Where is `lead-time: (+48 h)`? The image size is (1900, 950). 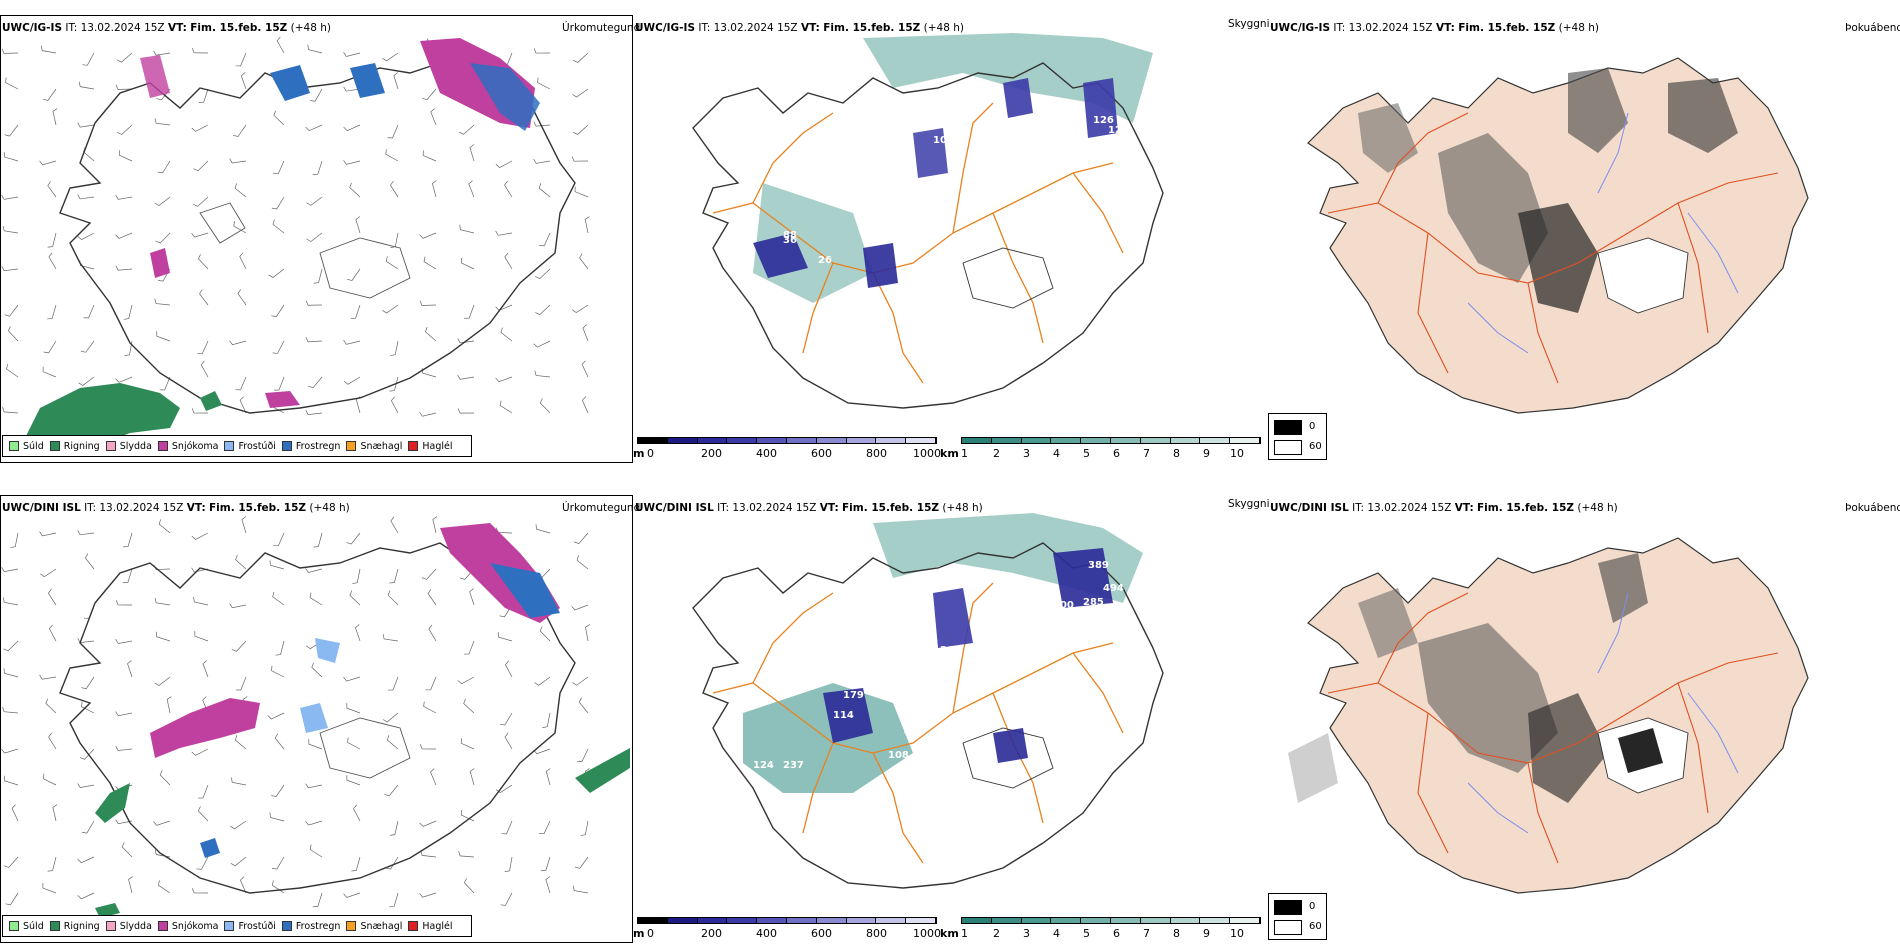
lead-time: (+48 h) is located at coordinates (310, 28).